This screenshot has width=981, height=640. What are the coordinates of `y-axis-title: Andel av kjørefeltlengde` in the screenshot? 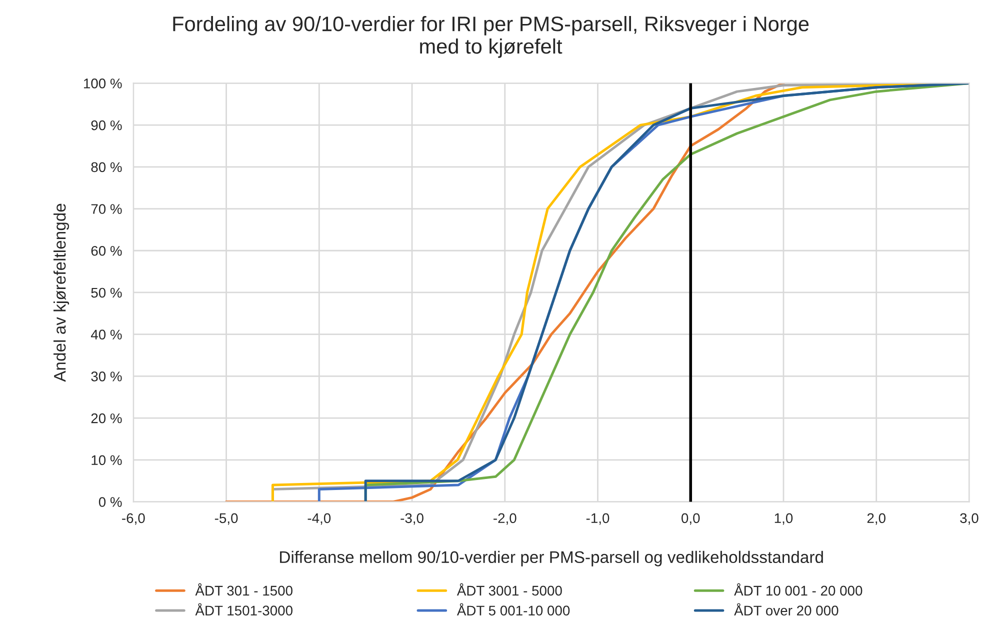 It's located at (62, 293).